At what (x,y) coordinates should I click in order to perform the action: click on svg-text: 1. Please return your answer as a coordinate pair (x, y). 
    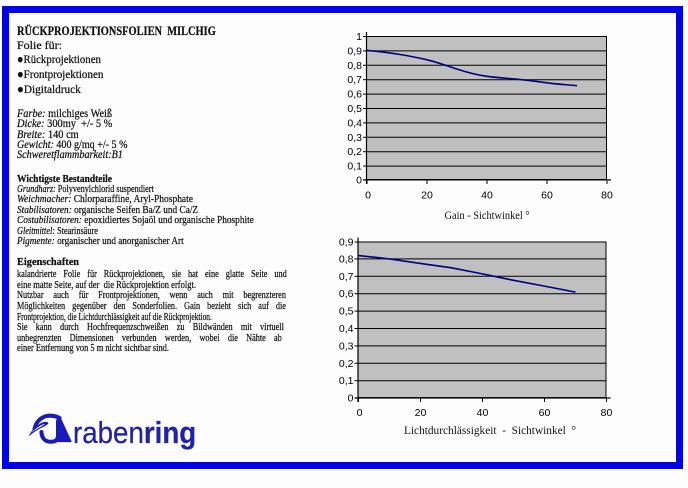
    Looking at the image, I should click on (359, 37).